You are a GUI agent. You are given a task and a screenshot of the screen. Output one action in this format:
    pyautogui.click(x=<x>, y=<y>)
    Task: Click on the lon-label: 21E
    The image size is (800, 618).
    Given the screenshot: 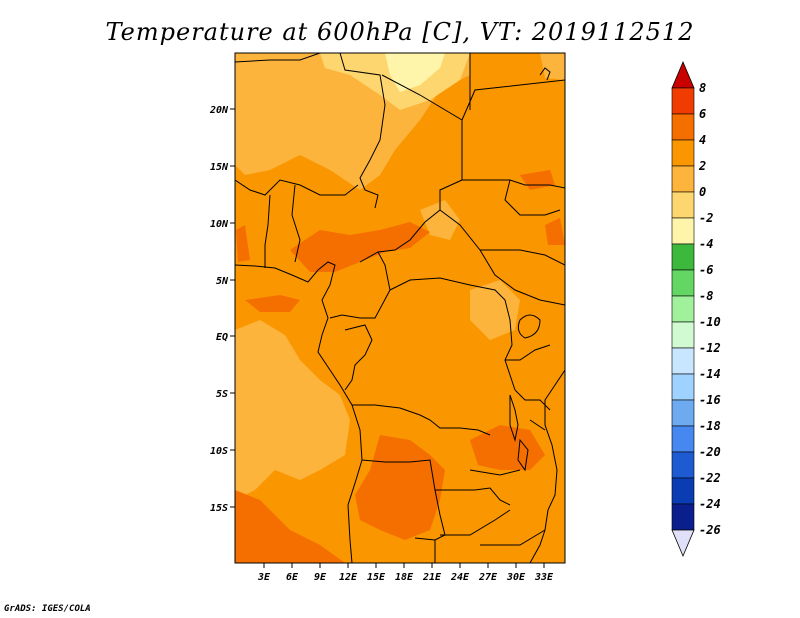 What is the action you would take?
    pyautogui.click(x=432, y=577)
    